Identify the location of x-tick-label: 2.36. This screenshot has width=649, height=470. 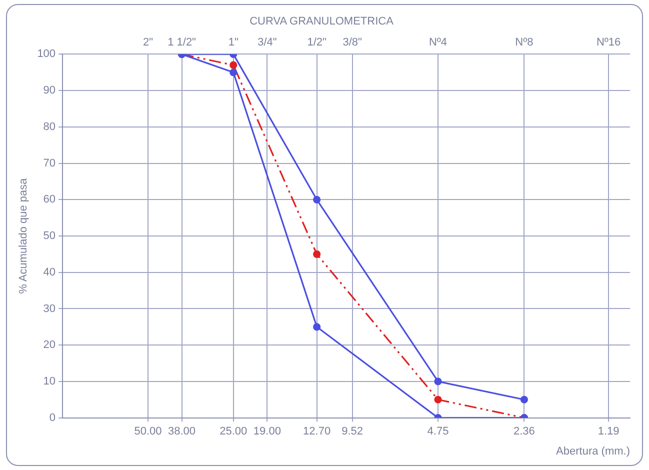
(524, 431).